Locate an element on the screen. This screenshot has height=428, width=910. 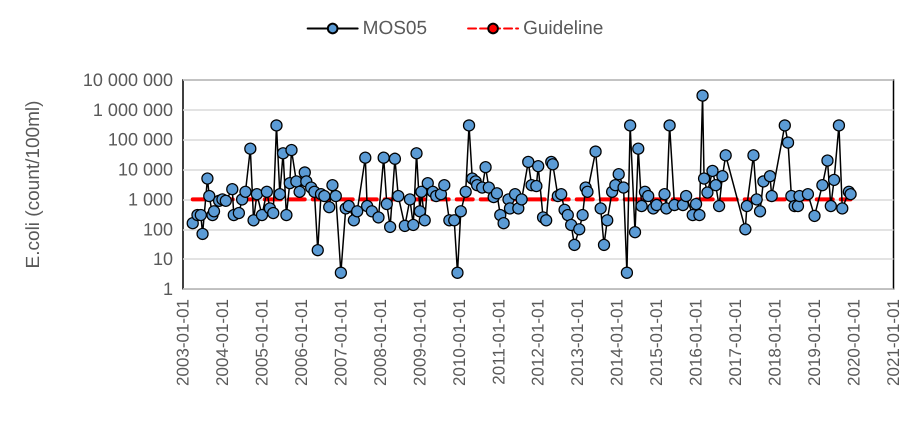
x-tick-label: 2019-01-01 is located at coordinates (814, 342).